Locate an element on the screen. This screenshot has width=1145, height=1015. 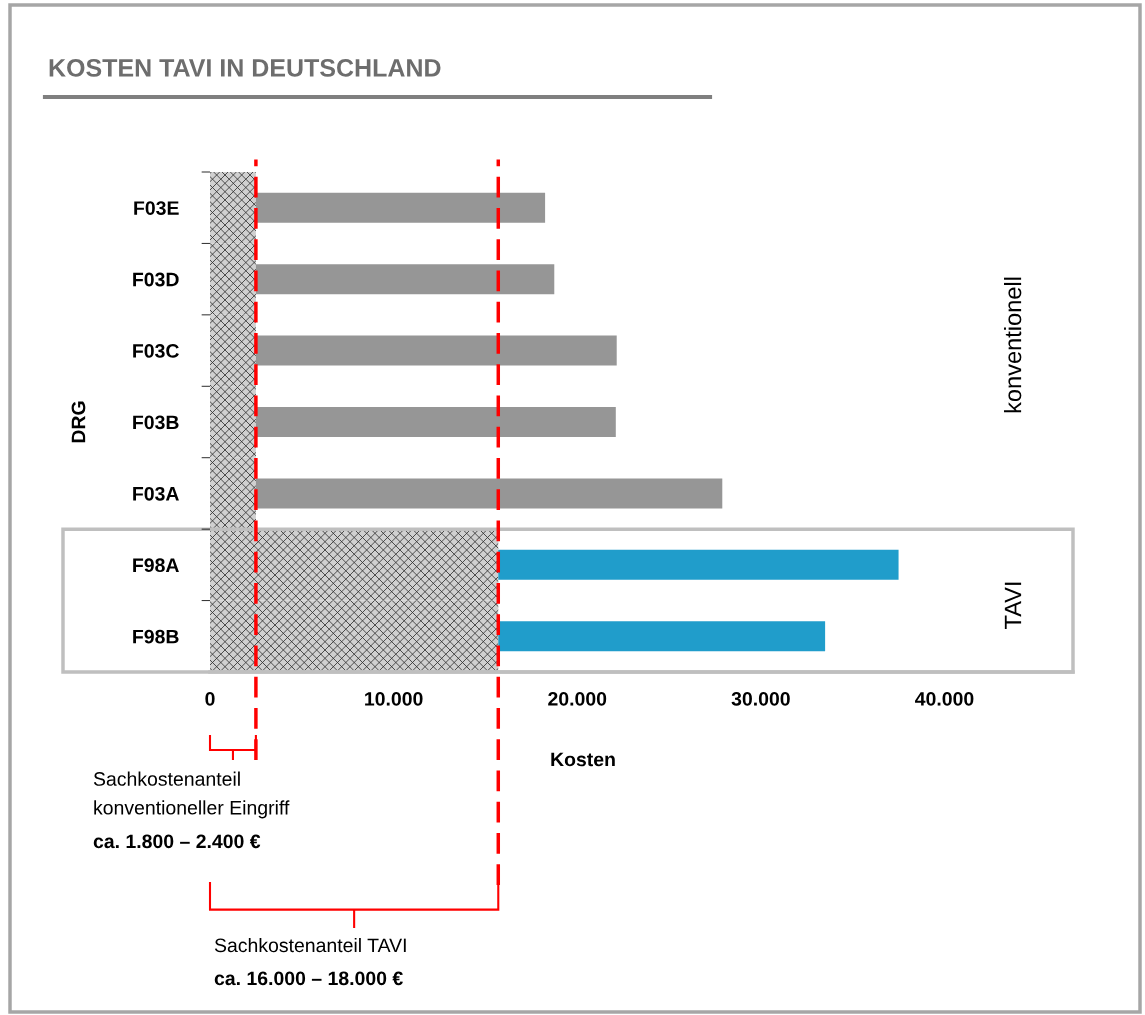
y-tick-label: F03B is located at coordinates (156, 422).